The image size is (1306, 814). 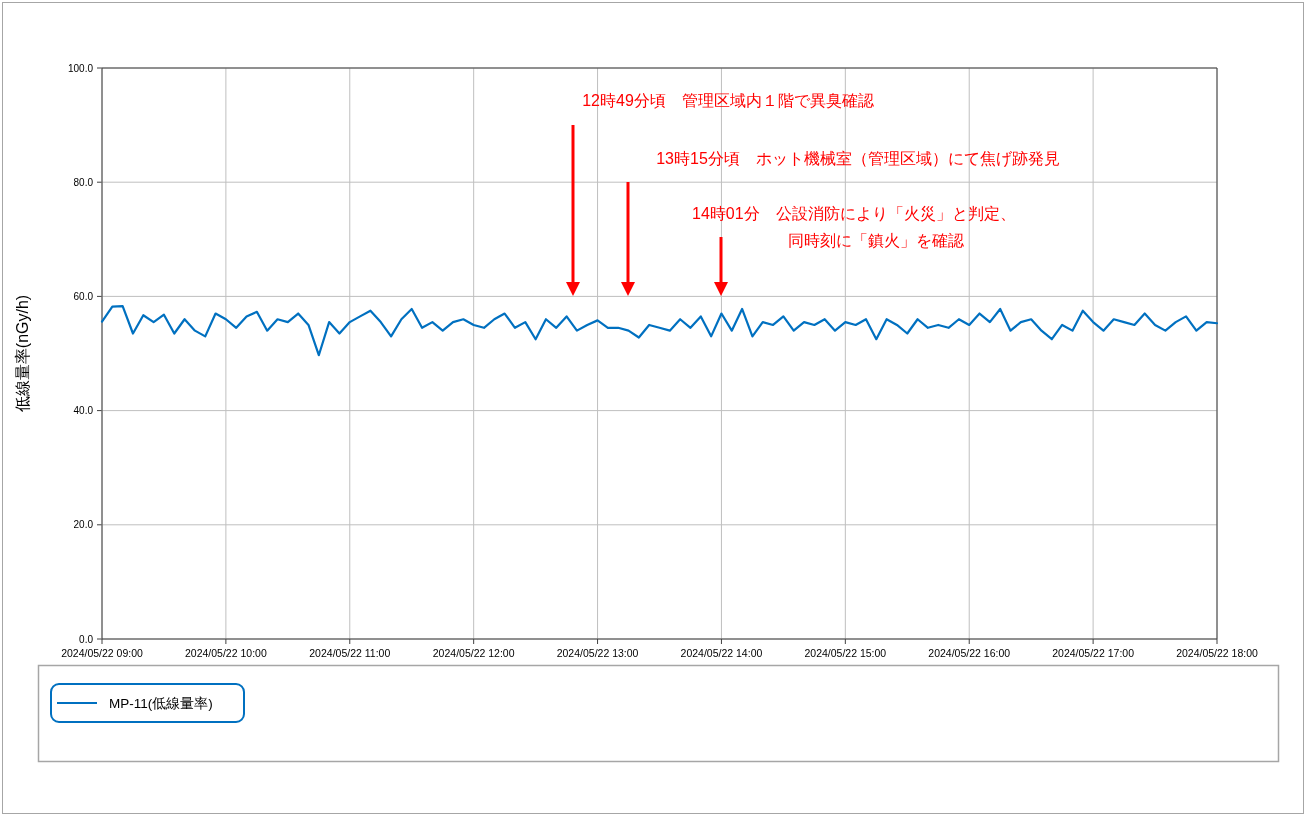 I want to click on x-tick-label: 2024/05/22 13:00, so click(x=597, y=653).